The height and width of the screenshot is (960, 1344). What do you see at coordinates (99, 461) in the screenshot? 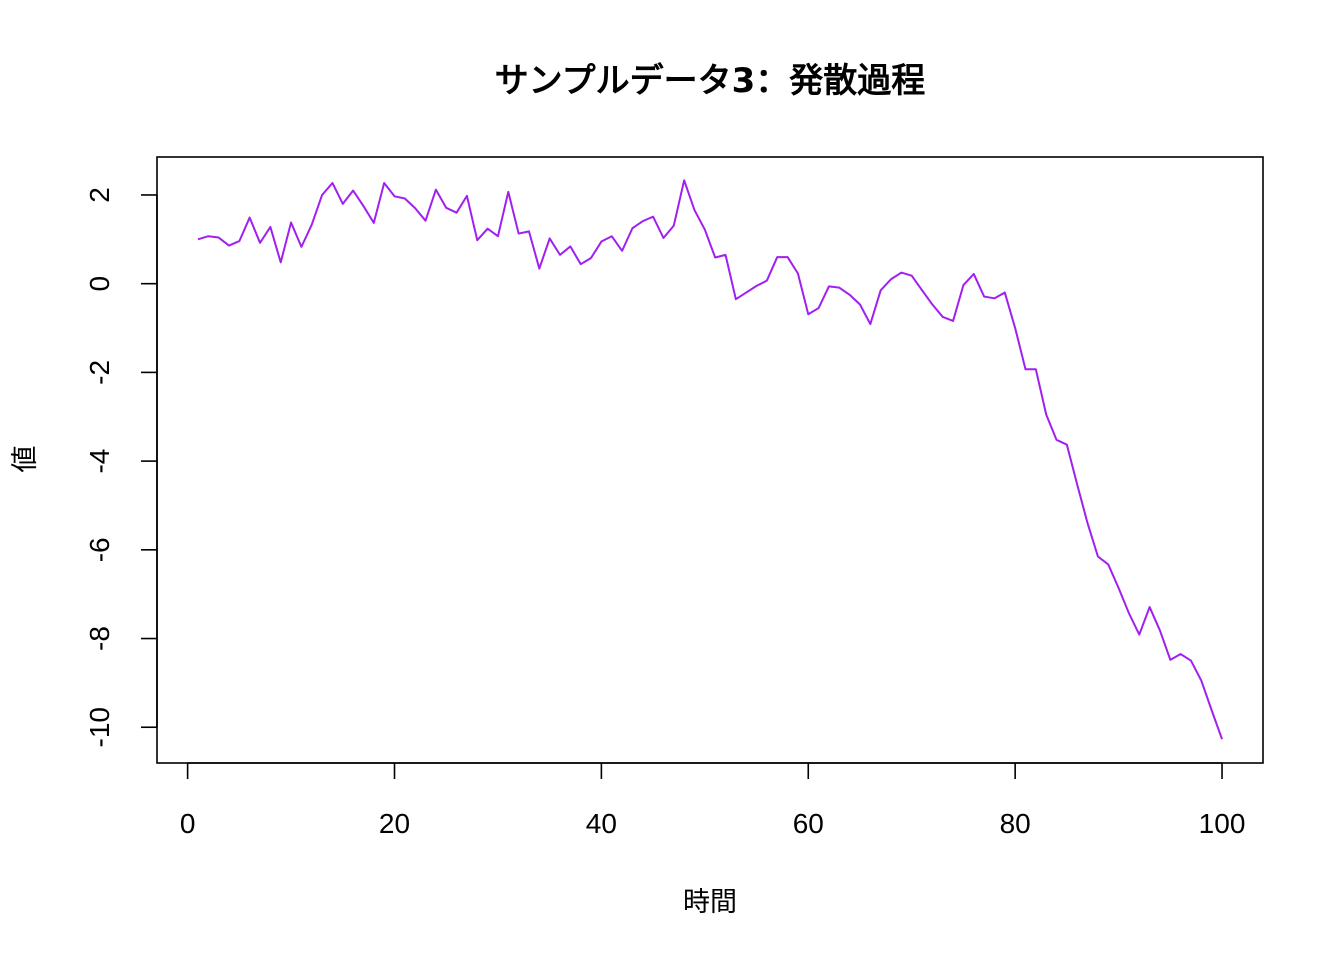
I see `y-tick-label: -4` at bounding box center [99, 461].